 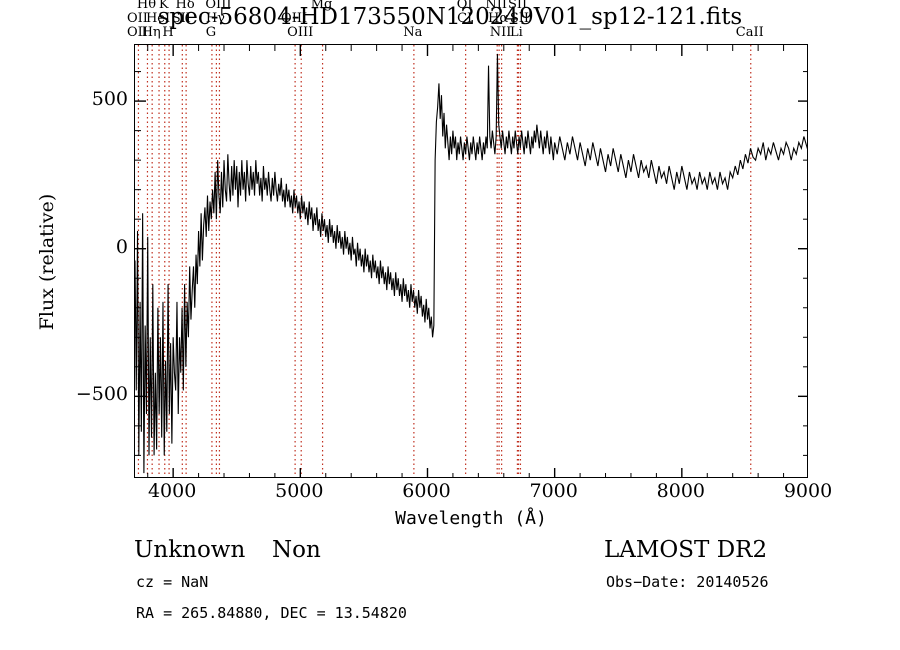 I want to click on spectral-line-label: Hη, so click(x=151, y=32).